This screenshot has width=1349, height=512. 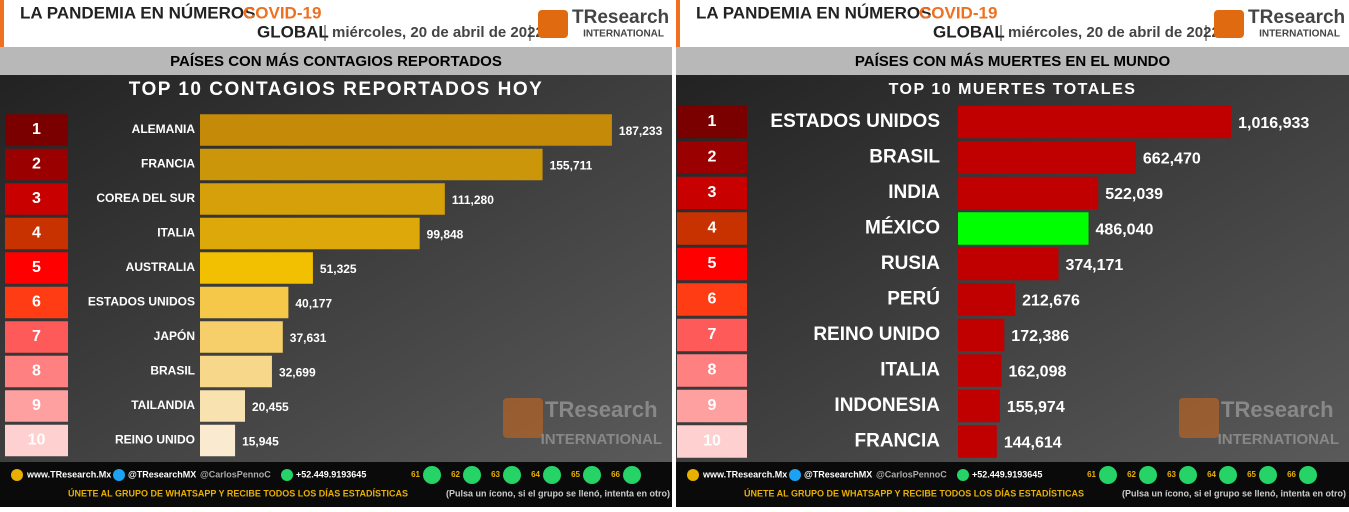 What do you see at coordinates (1114, 32) in the screenshot?
I see `header-date: miércoles, 20 de abril de 2022` at bounding box center [1114, 32].